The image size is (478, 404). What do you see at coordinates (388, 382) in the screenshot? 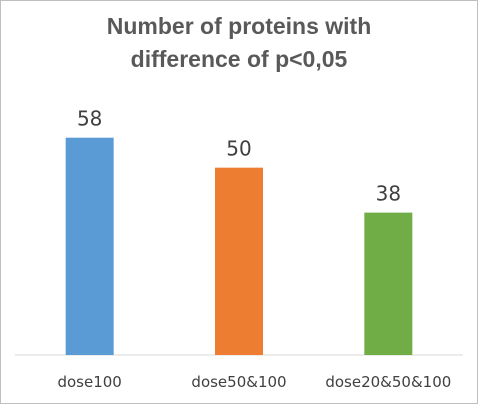
I see `x-tick-label-2: dose20&50&100` at bounding box center [388, 382].